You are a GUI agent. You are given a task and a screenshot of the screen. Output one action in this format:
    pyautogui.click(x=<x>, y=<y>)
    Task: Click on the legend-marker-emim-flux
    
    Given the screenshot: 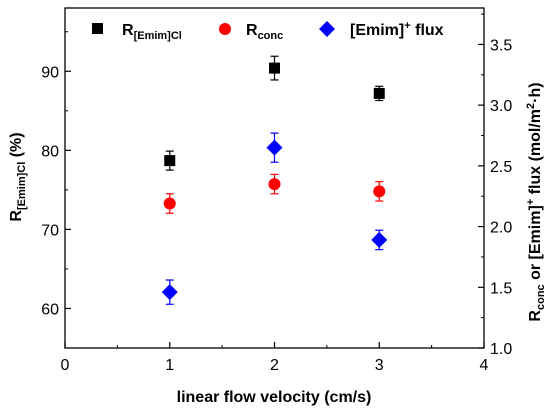 What is the action you would take?
    pyautogui.click(x=327, y=29)
    